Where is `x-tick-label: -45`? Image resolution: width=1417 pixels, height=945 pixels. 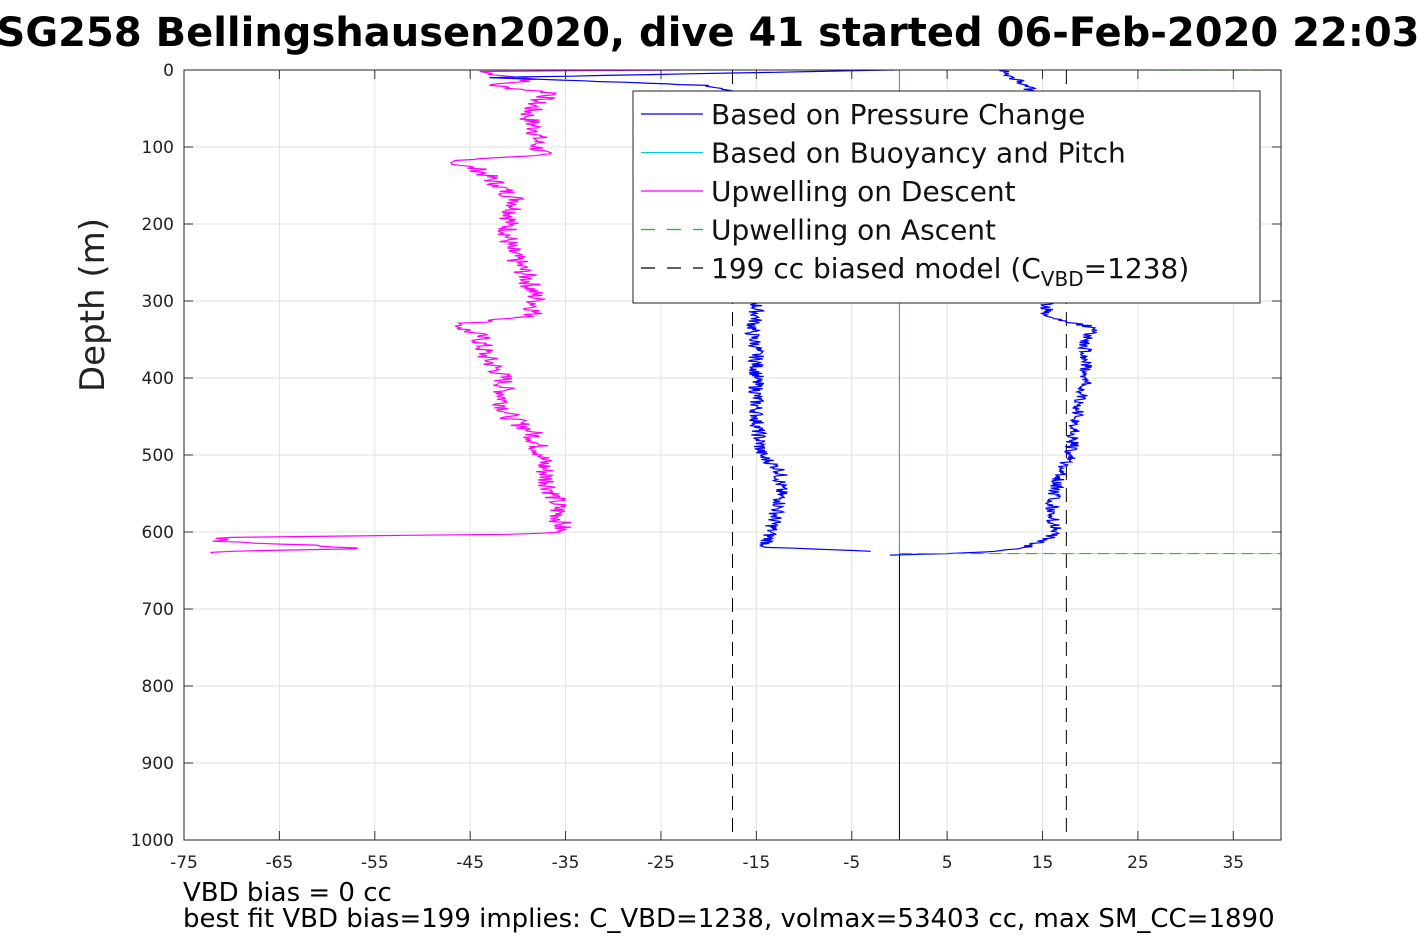
x-tick-label: -45 is located at coordinates (470, 863).